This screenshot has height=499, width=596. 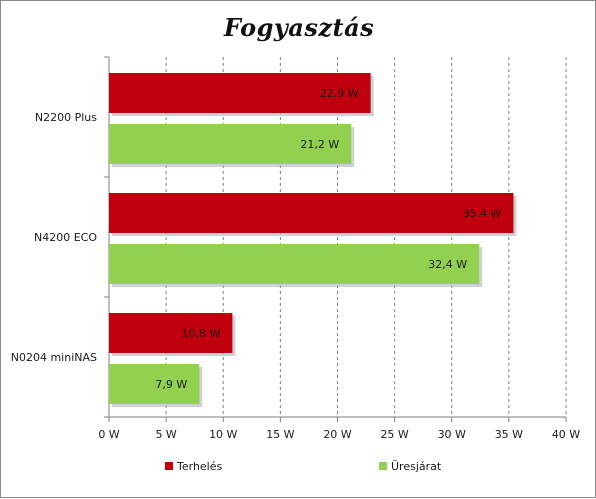 I want to click on data-label: 32,4 W, so click(x=447, y=264).